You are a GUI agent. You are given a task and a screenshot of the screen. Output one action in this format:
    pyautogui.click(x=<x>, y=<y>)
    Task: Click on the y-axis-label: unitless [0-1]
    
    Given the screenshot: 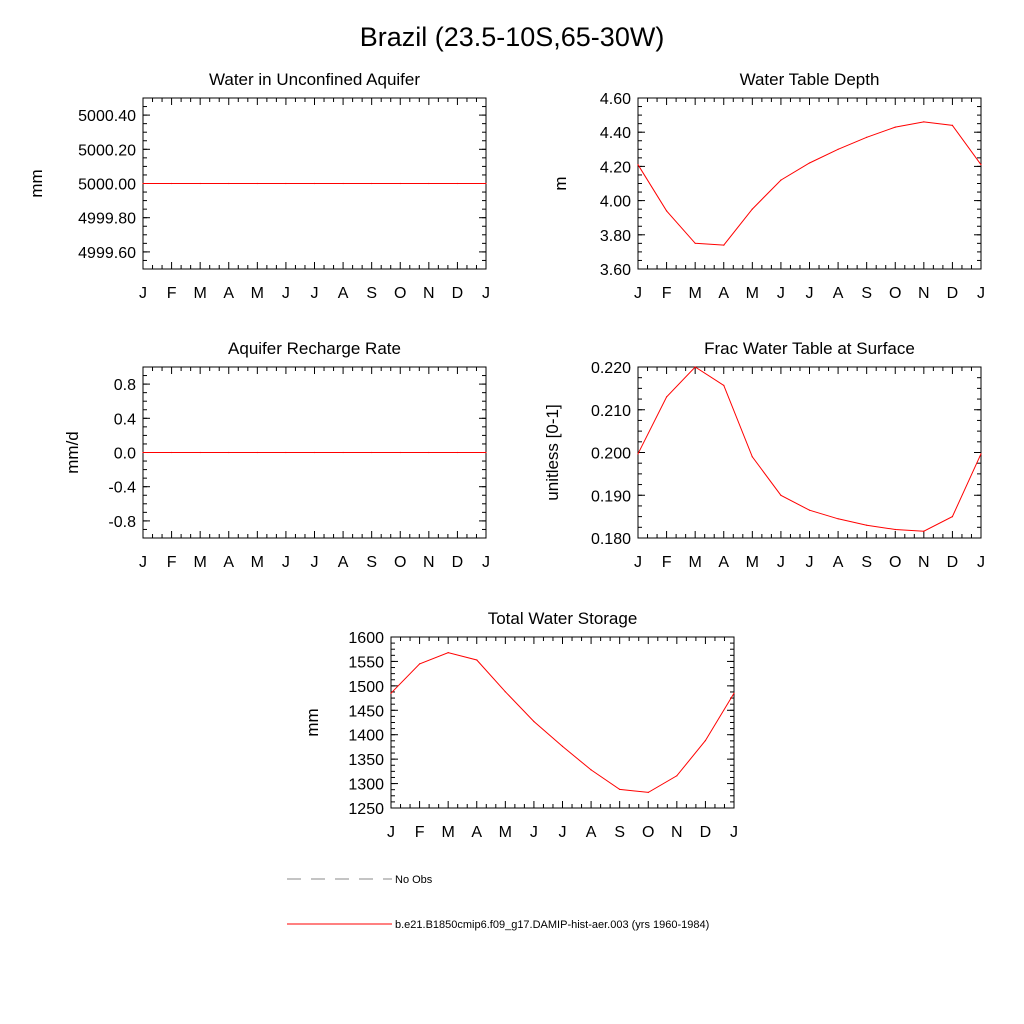 What is the action you would take?
    pyautogui.click(x=552, y=452)
    